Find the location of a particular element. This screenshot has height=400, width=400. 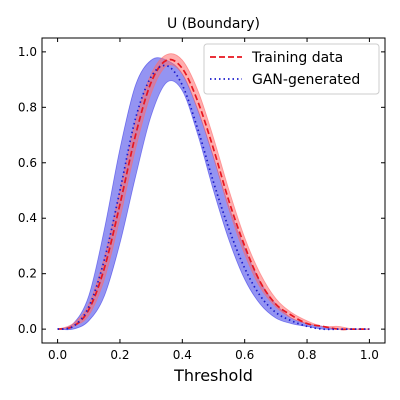

x-tick-label: 0.0 is located at coordinates (57, 355).